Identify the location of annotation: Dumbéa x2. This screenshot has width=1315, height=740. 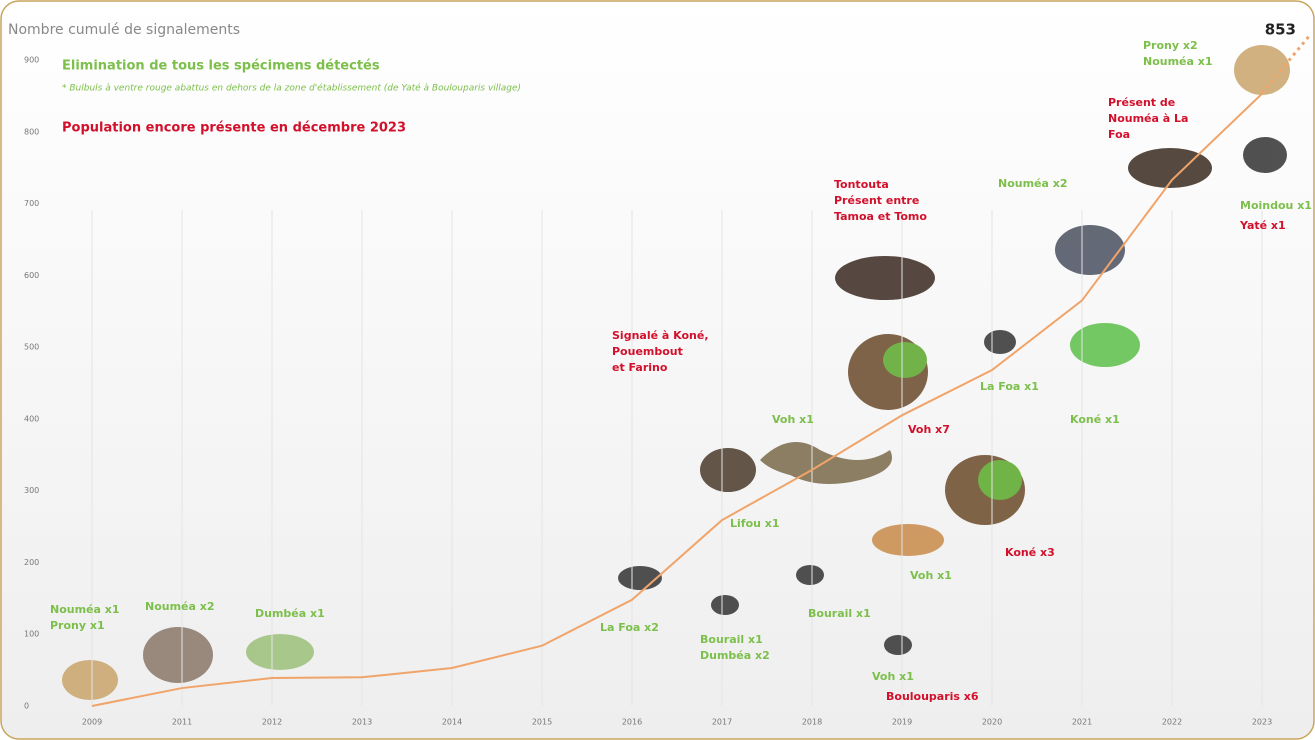
(735, 655).